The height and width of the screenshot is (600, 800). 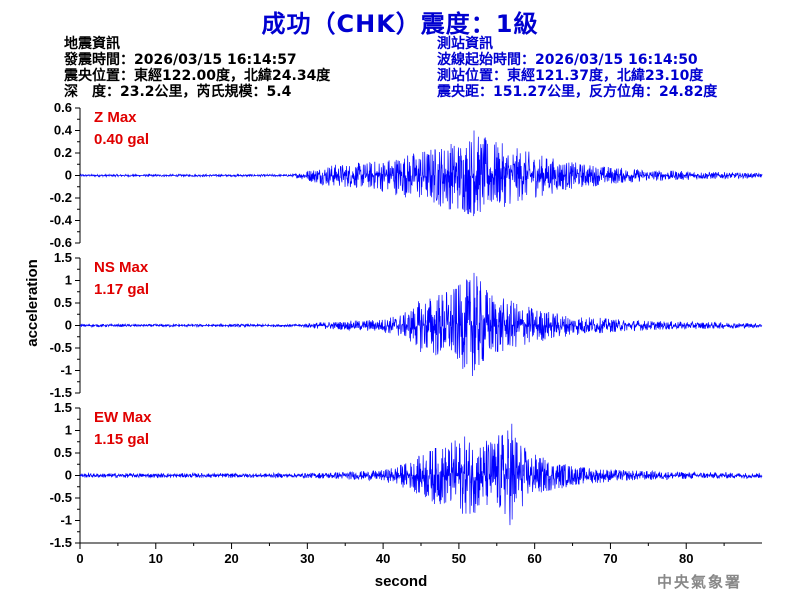 What do you see at coordinates (567, 60) in the screenshot?
I see `station-wave-start-time: 波線起始時間：2026/03/15 16:14:50` at bounding box center [567, 60].